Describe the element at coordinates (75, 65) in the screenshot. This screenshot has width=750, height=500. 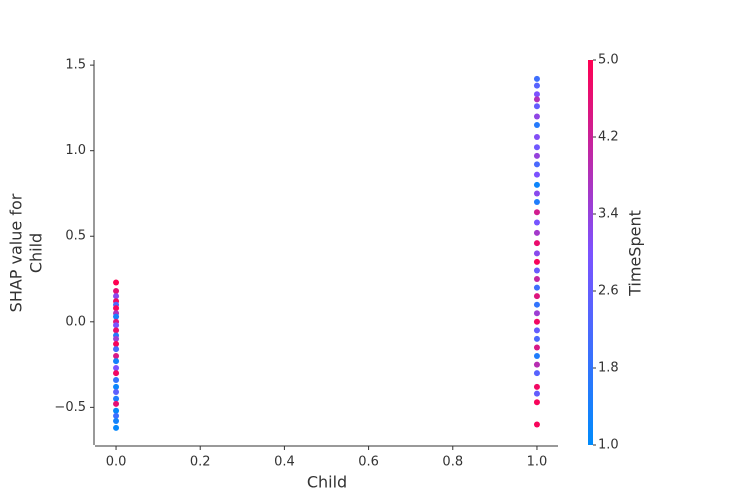
I see `y-tick-label: 1.5` at that location.